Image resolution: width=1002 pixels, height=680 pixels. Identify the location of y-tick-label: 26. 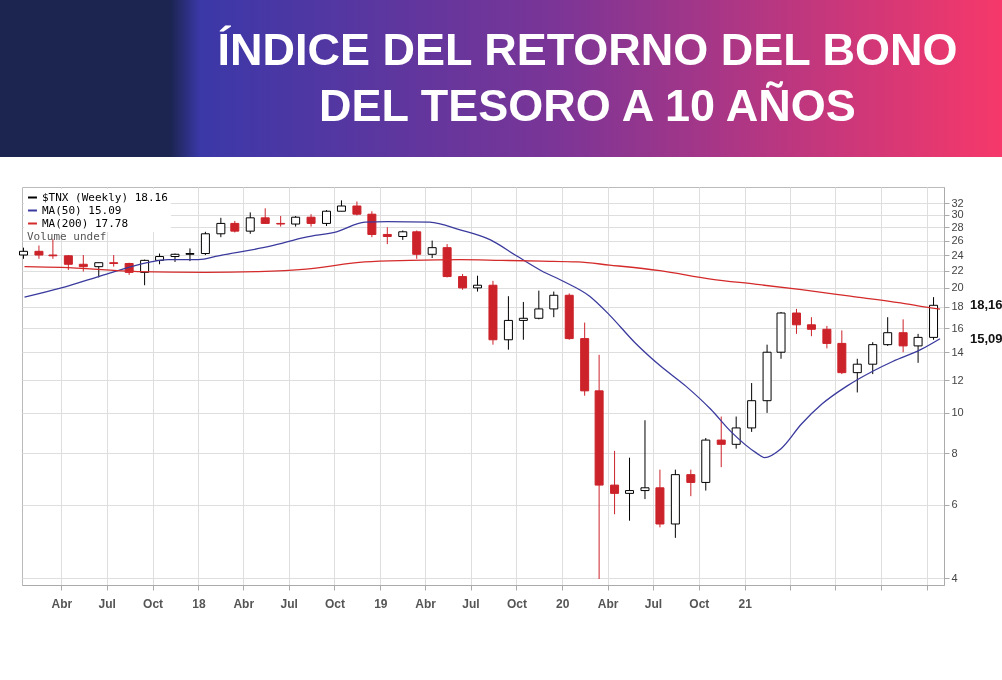
(957, 240).